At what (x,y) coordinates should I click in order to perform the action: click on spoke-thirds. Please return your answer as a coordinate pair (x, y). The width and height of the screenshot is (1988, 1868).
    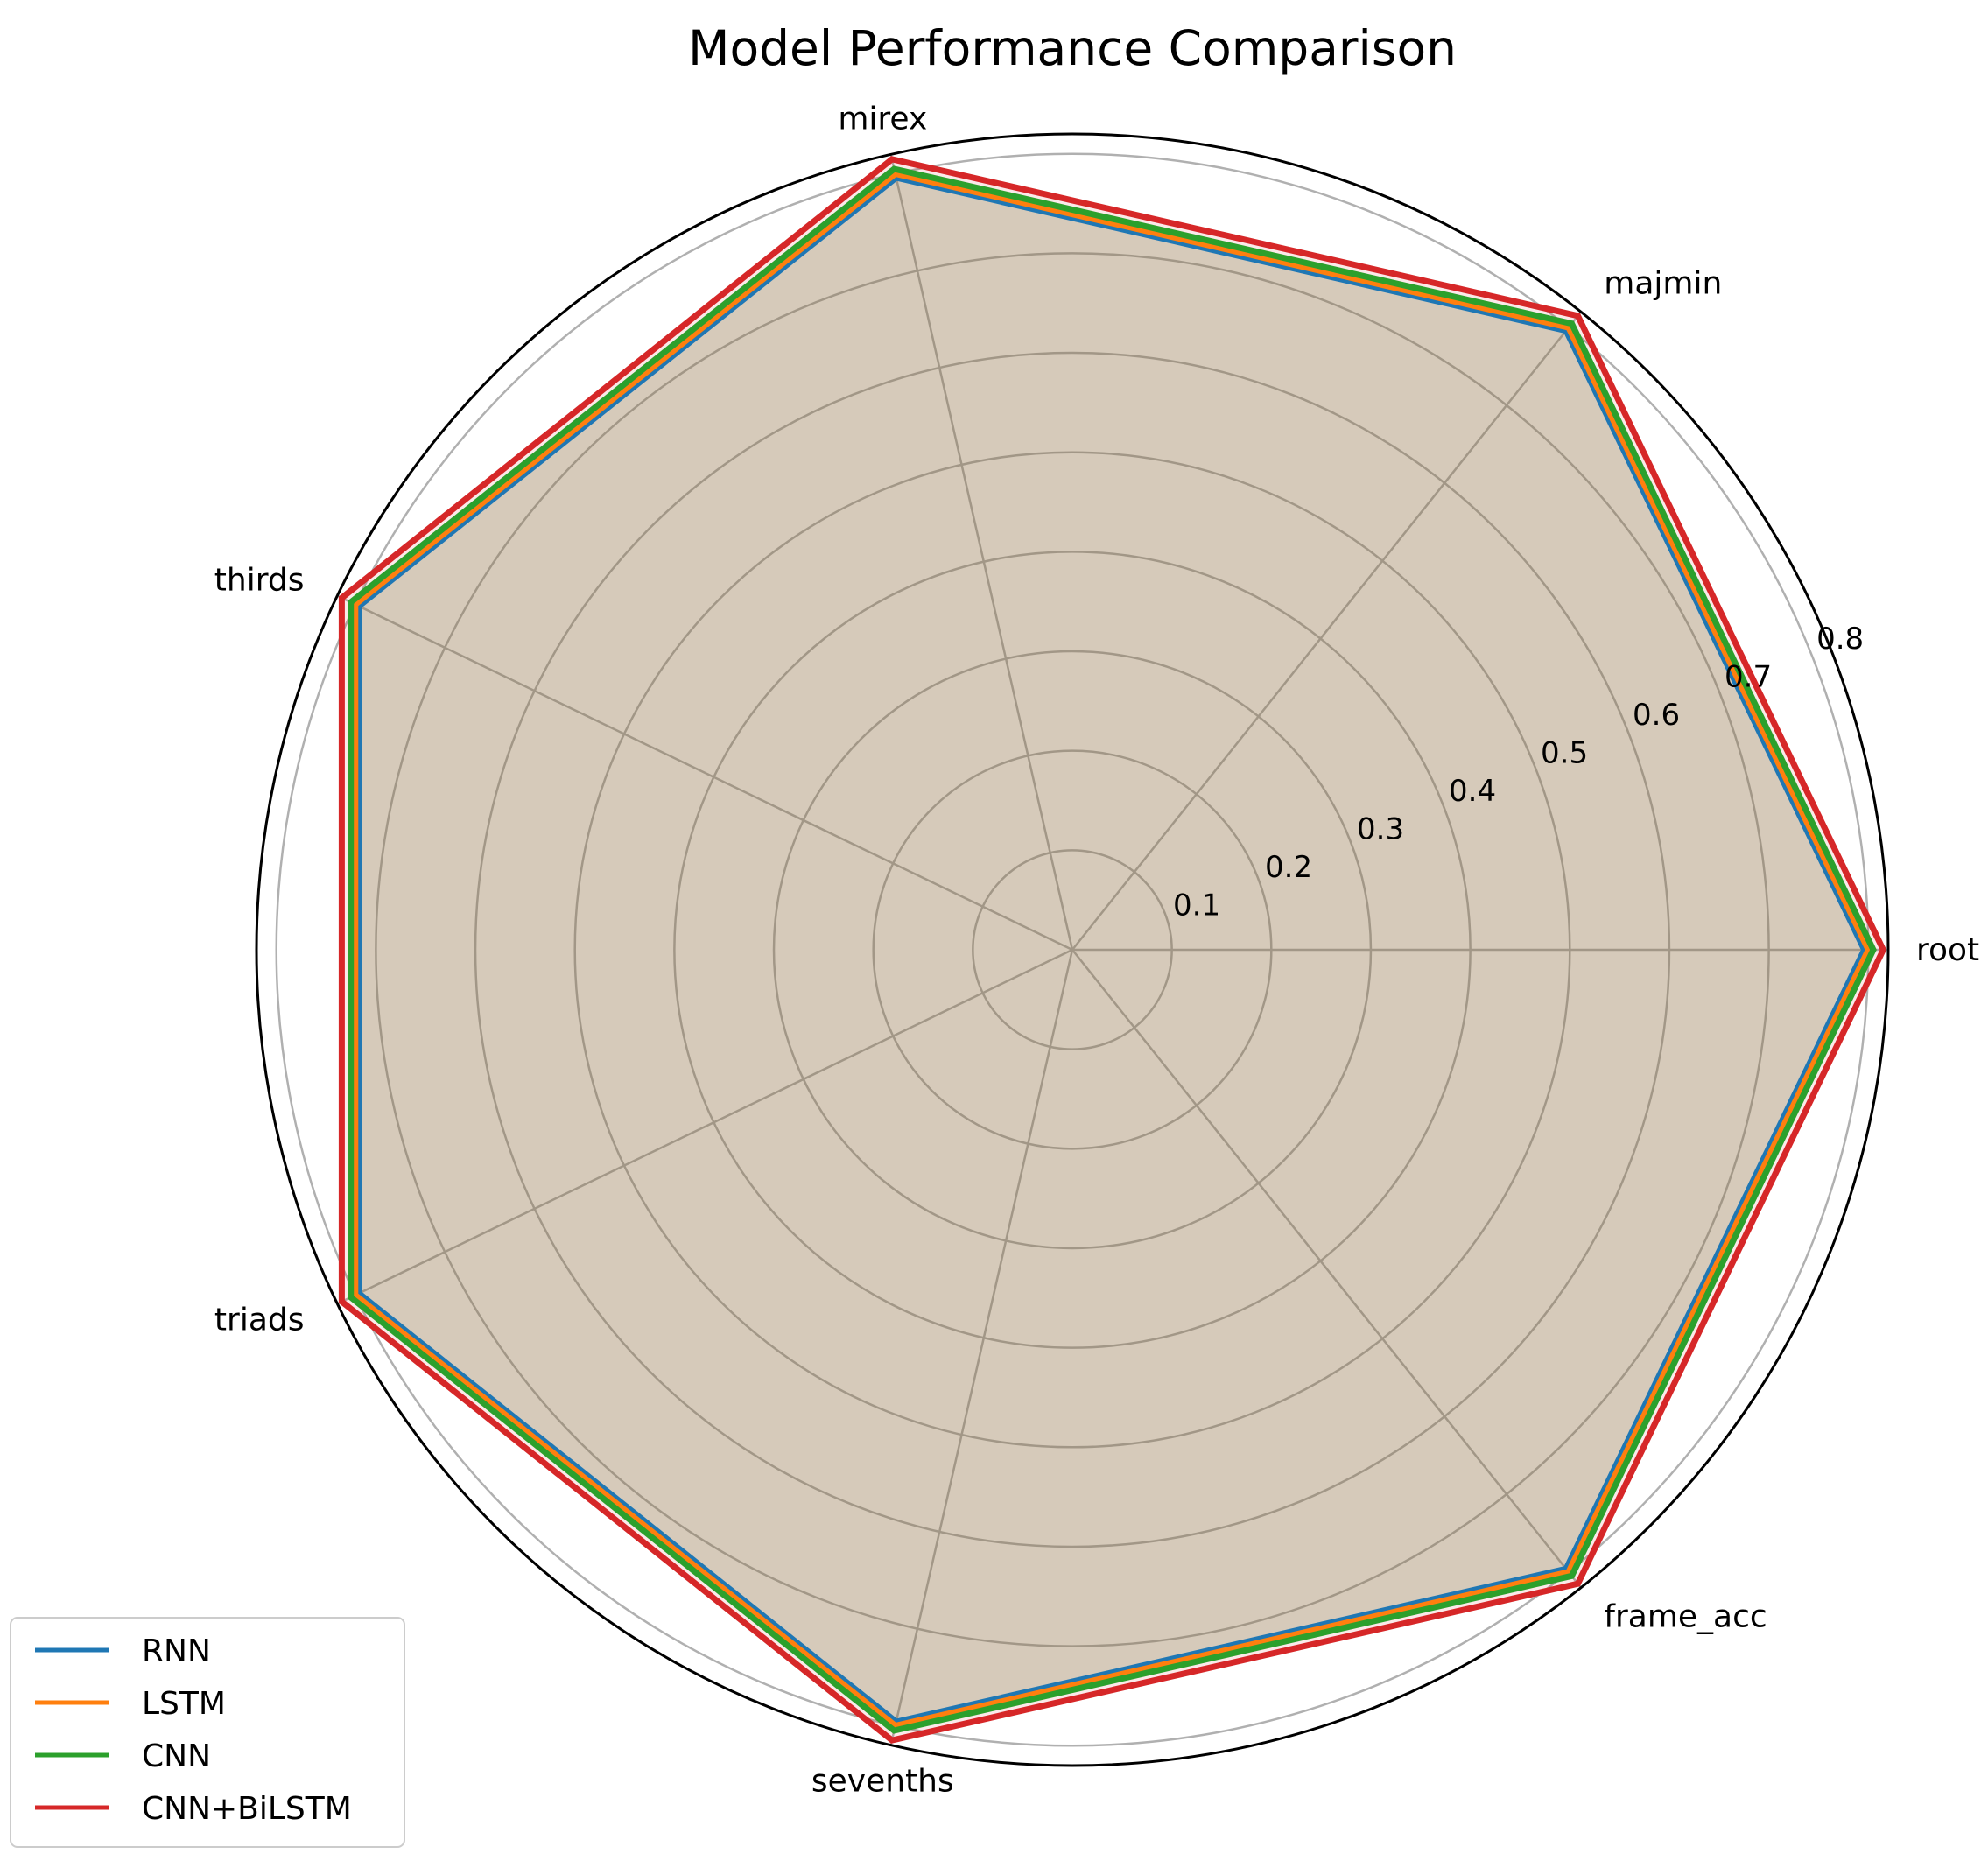
    Looking at the image, I should click on (704, 773).